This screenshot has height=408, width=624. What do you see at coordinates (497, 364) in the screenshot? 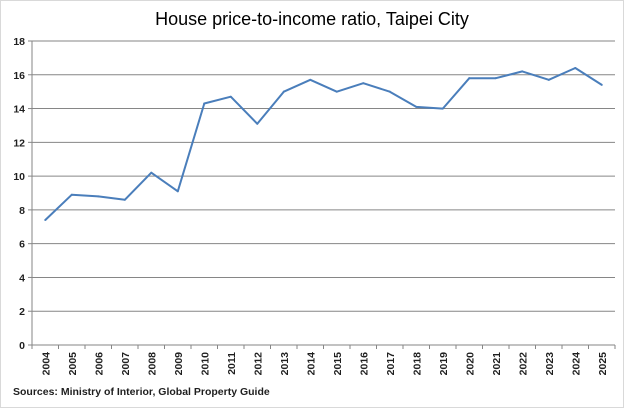
I see `x-tick-label: 2021` at bounding box center [497, 364].